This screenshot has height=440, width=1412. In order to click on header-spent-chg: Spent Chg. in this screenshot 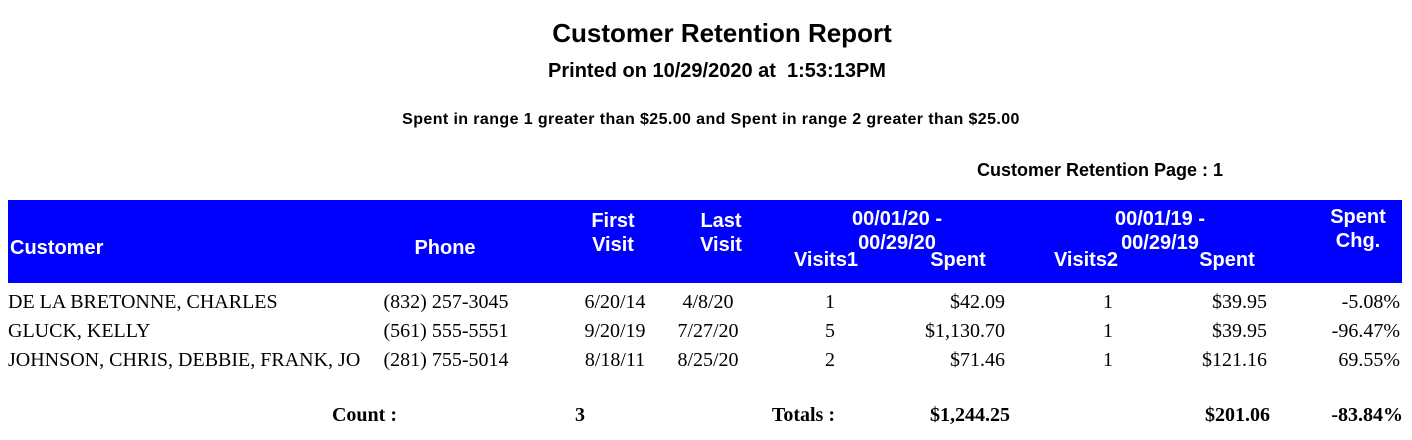, I will do `click(1358, 229)`.